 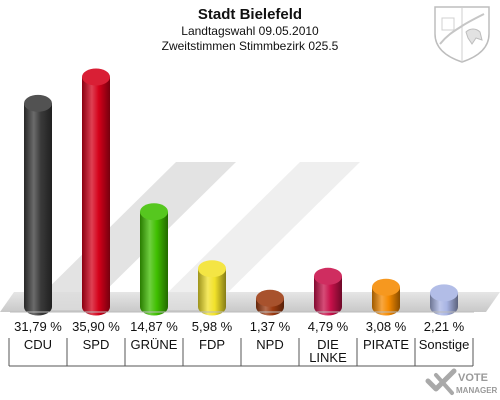 What do you see at coordinates (96, 192) in the screenshot?
I see `bar-spd` at bounding box center [96, 192].